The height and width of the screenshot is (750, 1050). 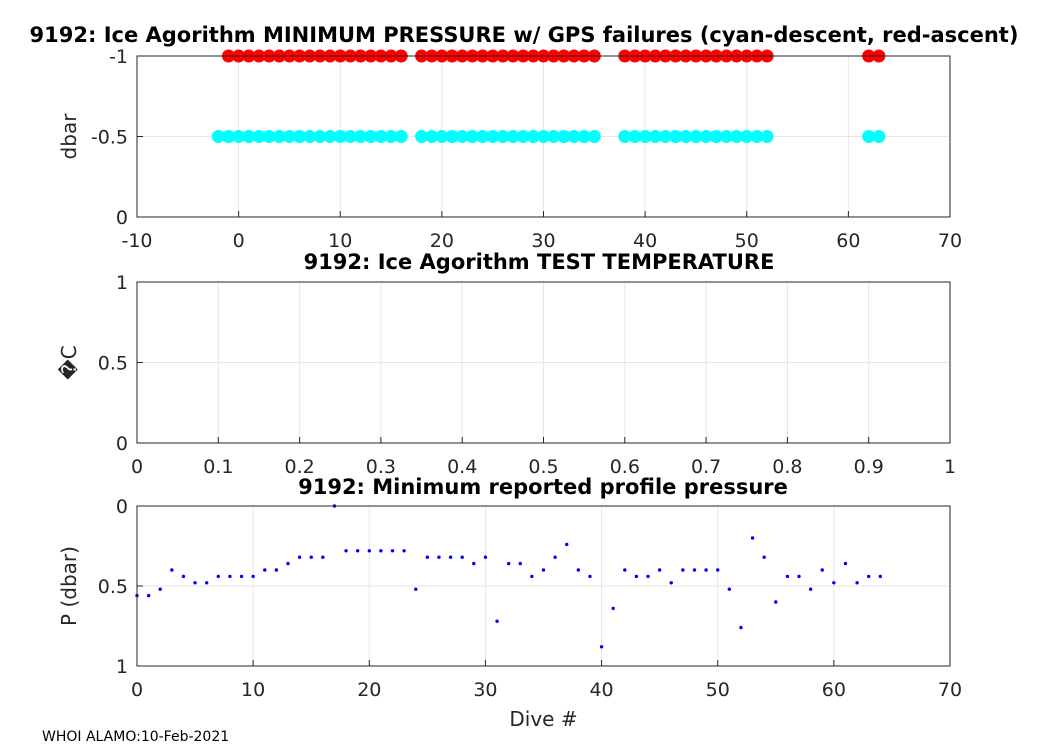 I want to click on y-axis-label: �C, so click(x=69, y=362).